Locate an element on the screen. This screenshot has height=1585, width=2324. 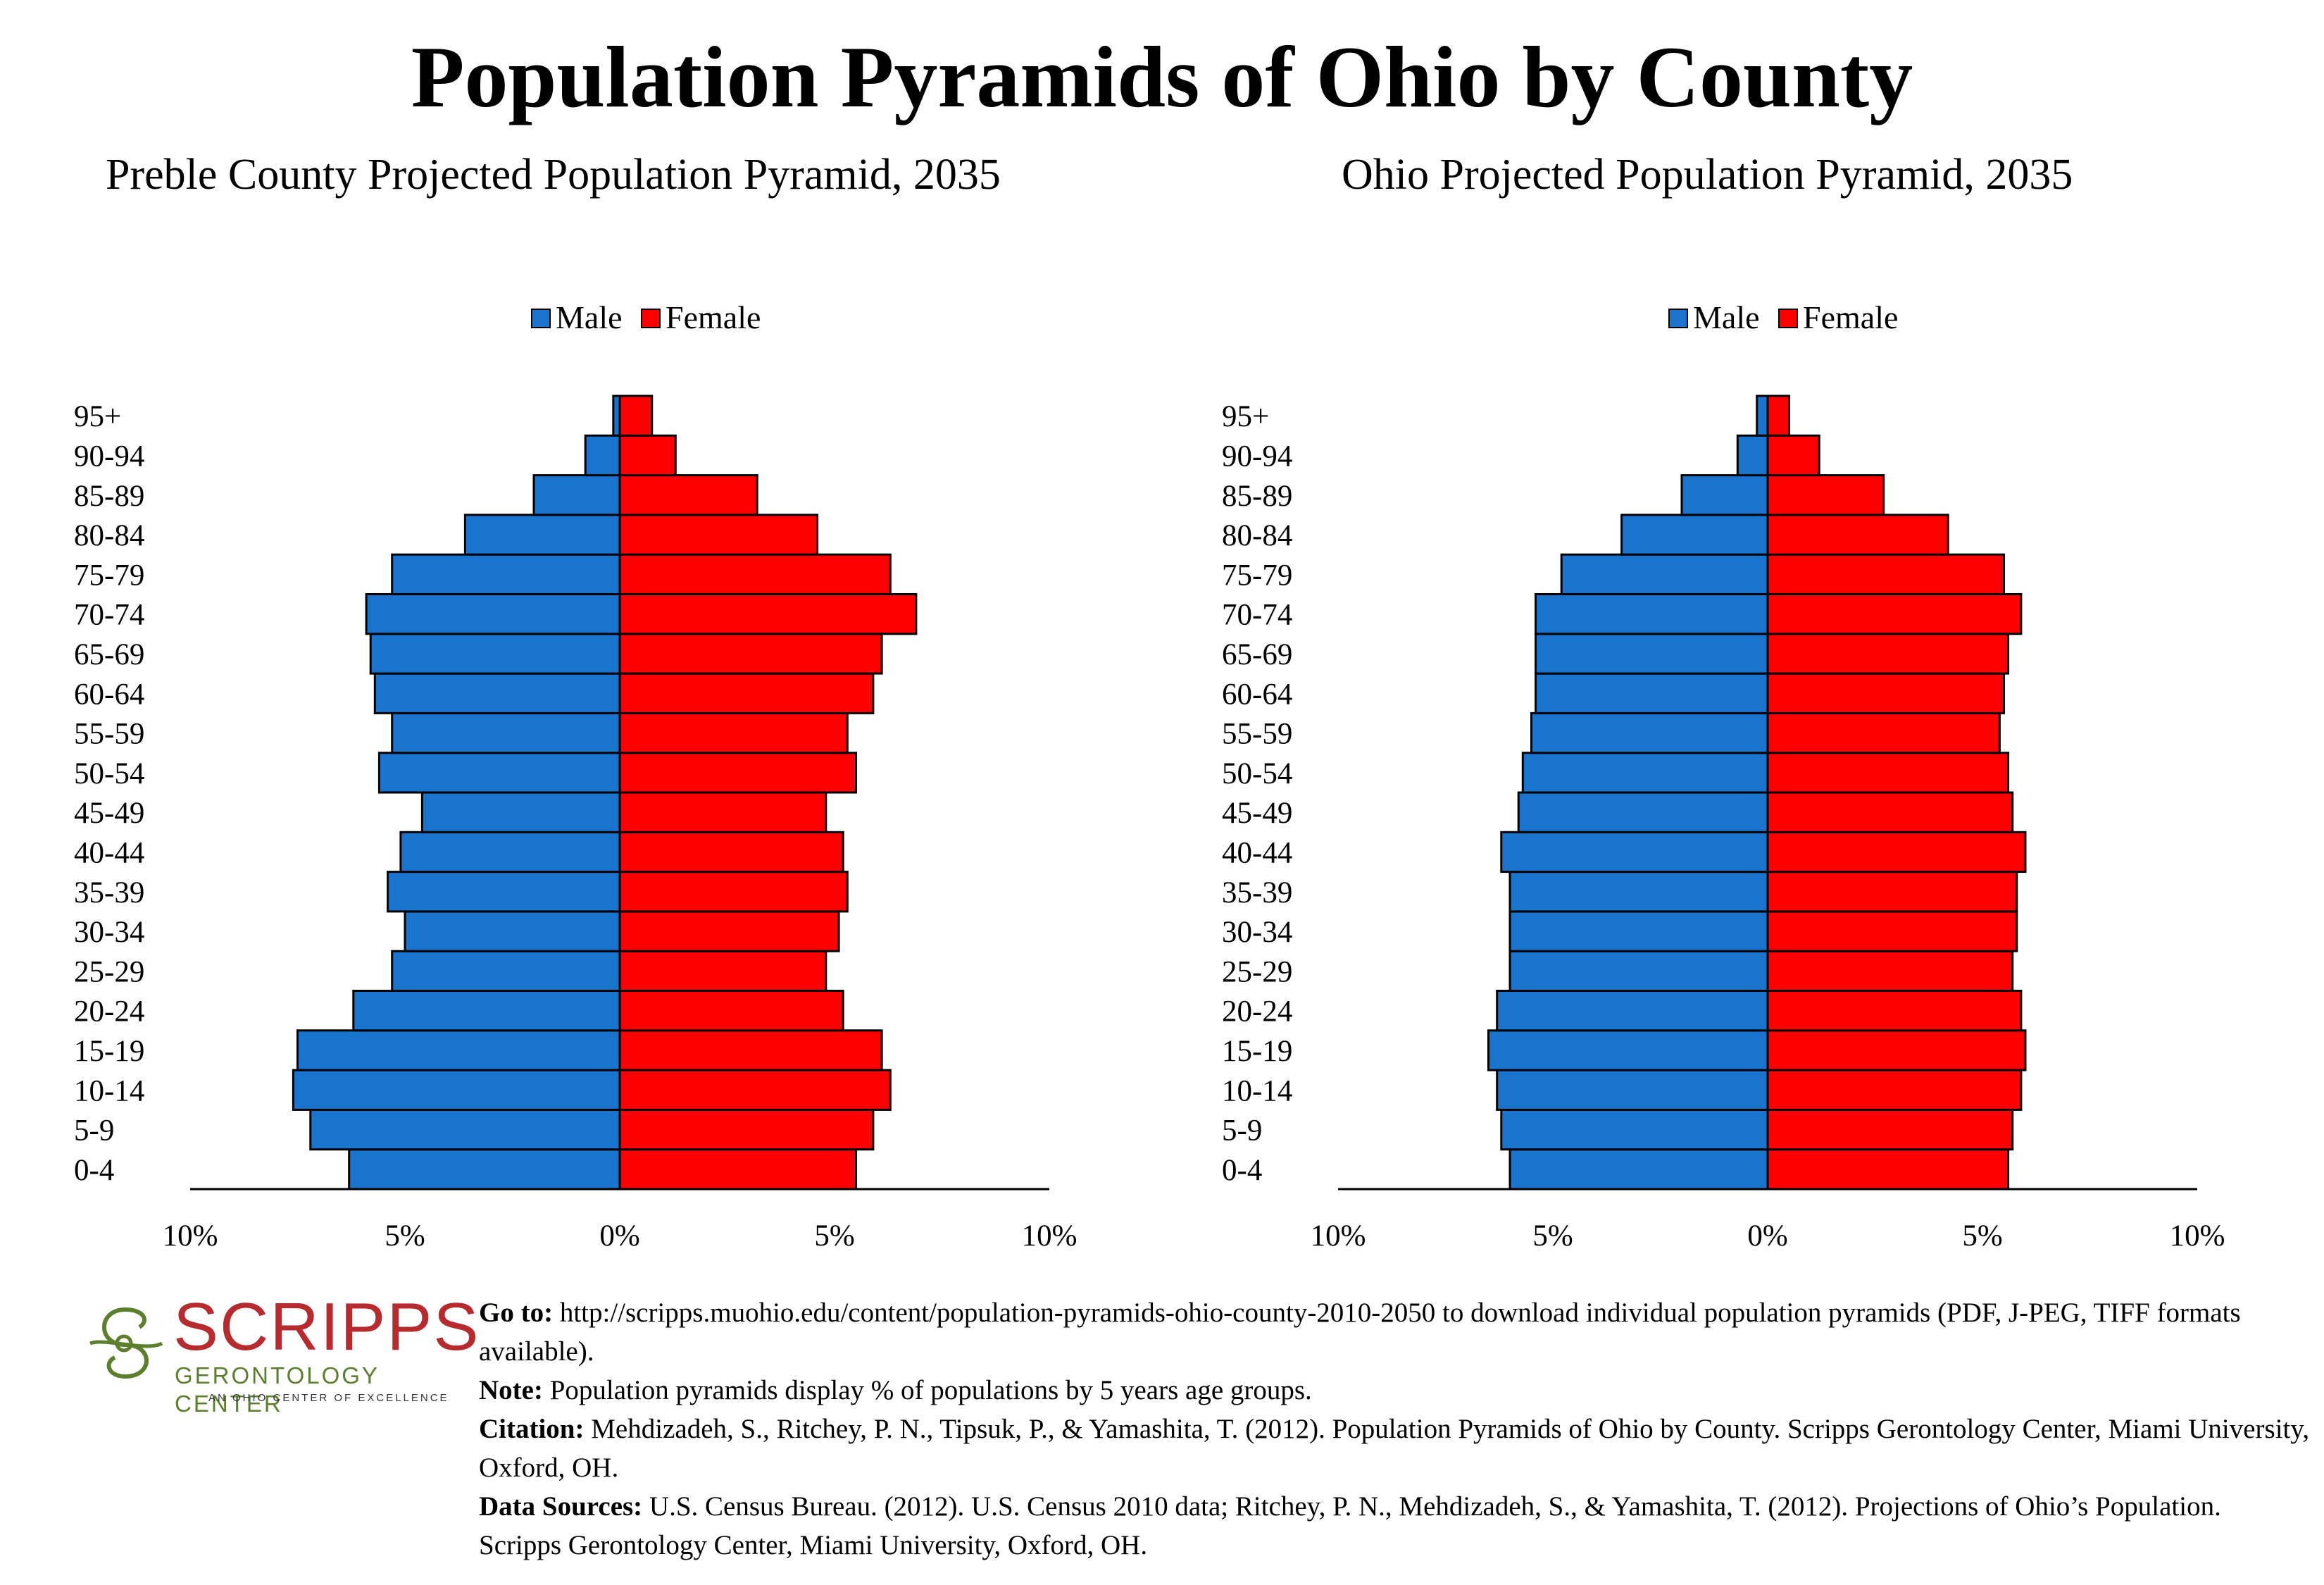
y-tick-label-0-4: 0-4 is located at coordinates (1242, 1170).